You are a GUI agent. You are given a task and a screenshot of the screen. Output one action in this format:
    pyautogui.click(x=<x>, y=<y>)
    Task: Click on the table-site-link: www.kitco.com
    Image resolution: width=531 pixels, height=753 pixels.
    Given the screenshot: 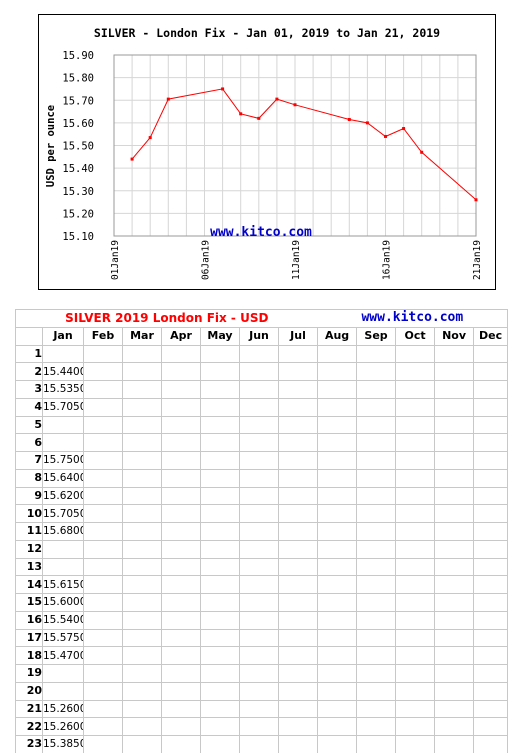 What is the action you would take?
    pyautogui.click(x=413, y=318)
    